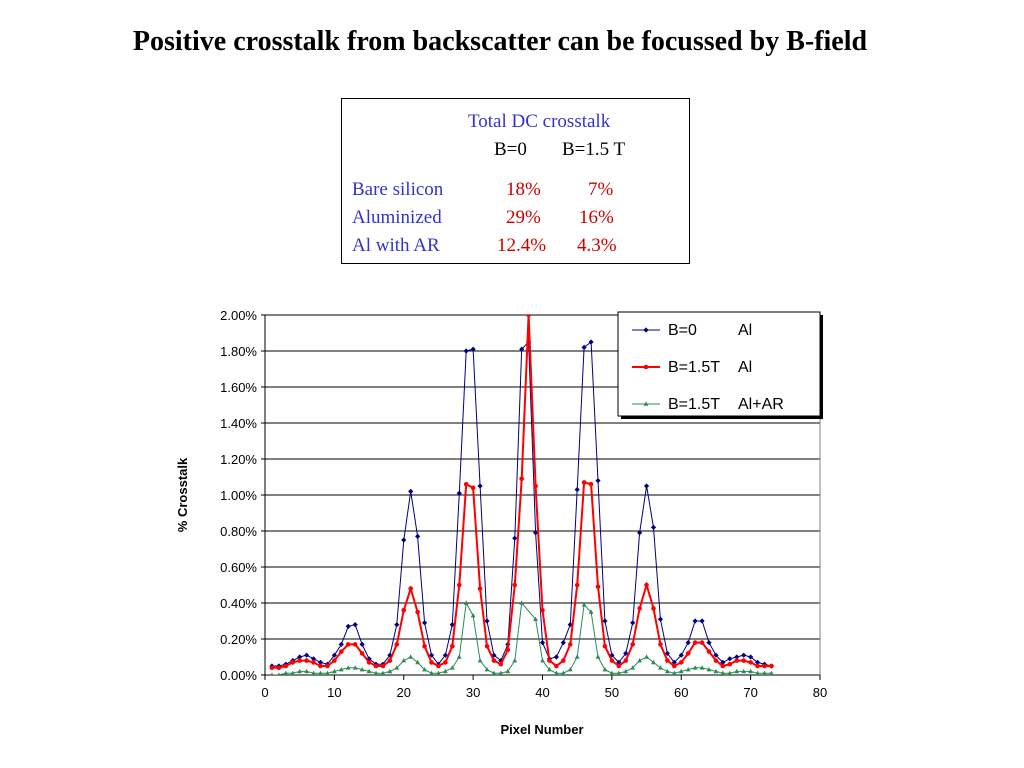 This screenshot has height=768, width=1024. I want to click on y-tick-label: 2.00%, so click(238, 315).